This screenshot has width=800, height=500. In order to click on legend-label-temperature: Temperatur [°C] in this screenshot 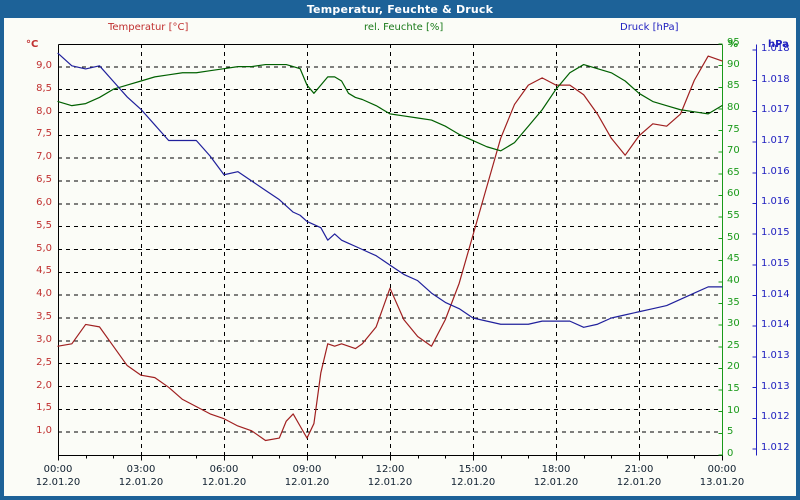, I will do `click(148, 27)`.